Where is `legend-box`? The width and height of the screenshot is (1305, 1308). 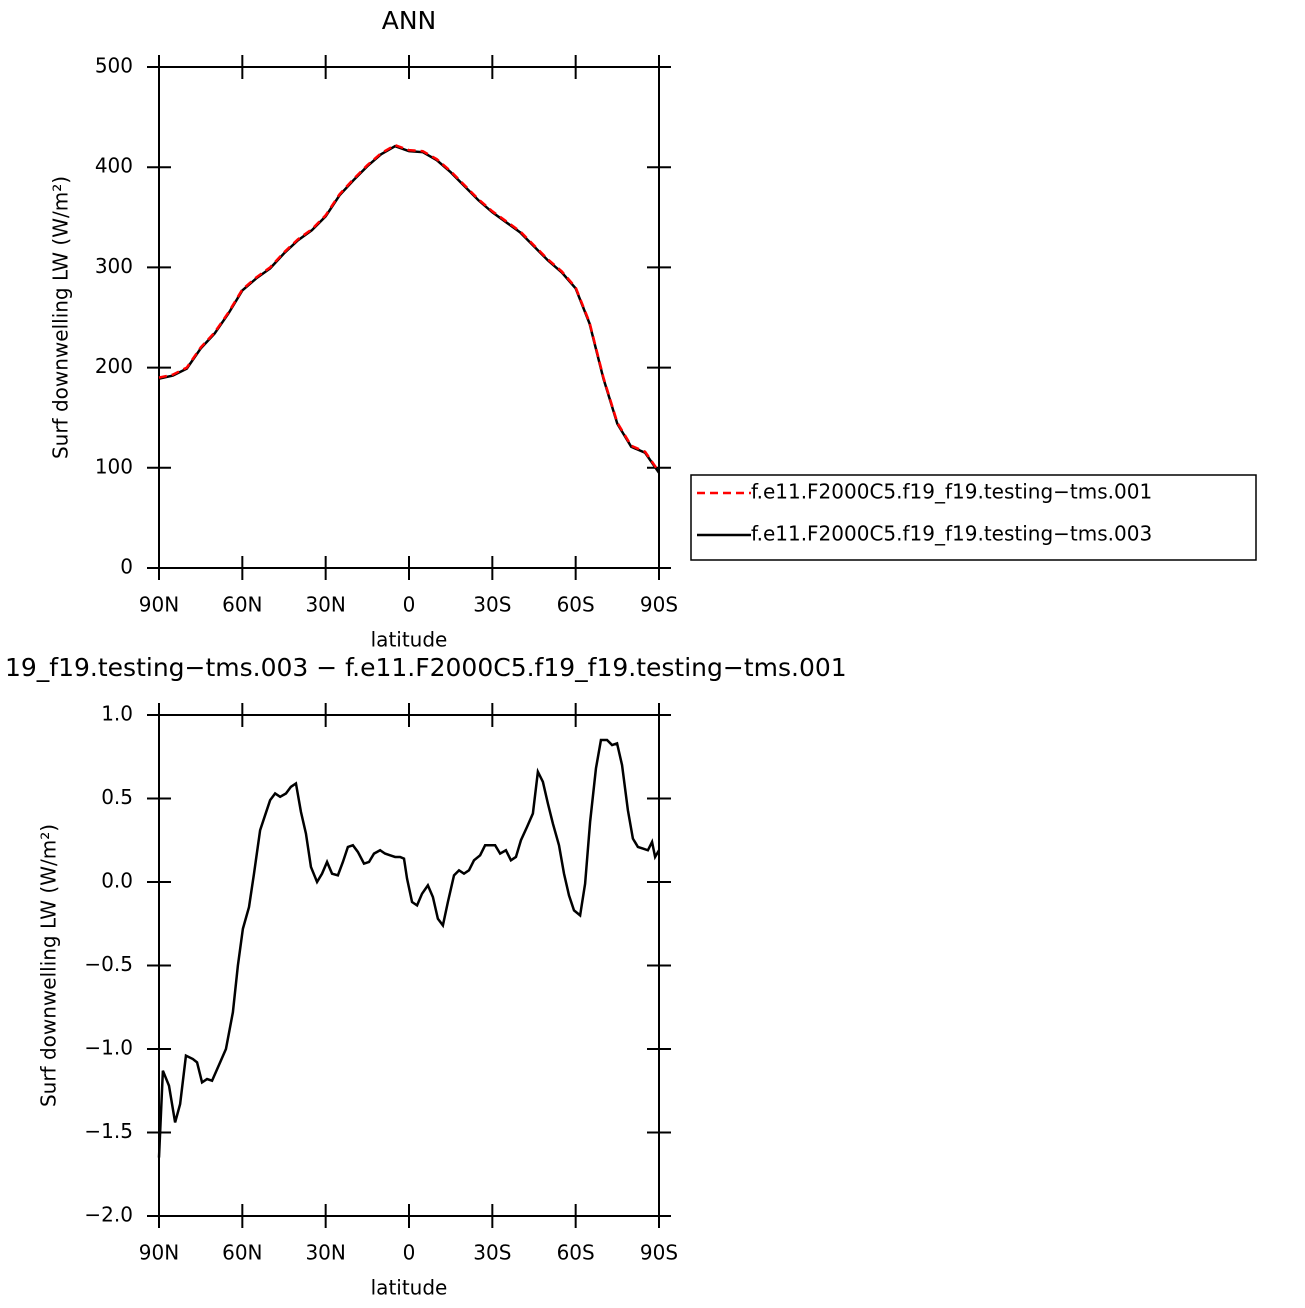
legend-box is located at coordinates (973, 517).